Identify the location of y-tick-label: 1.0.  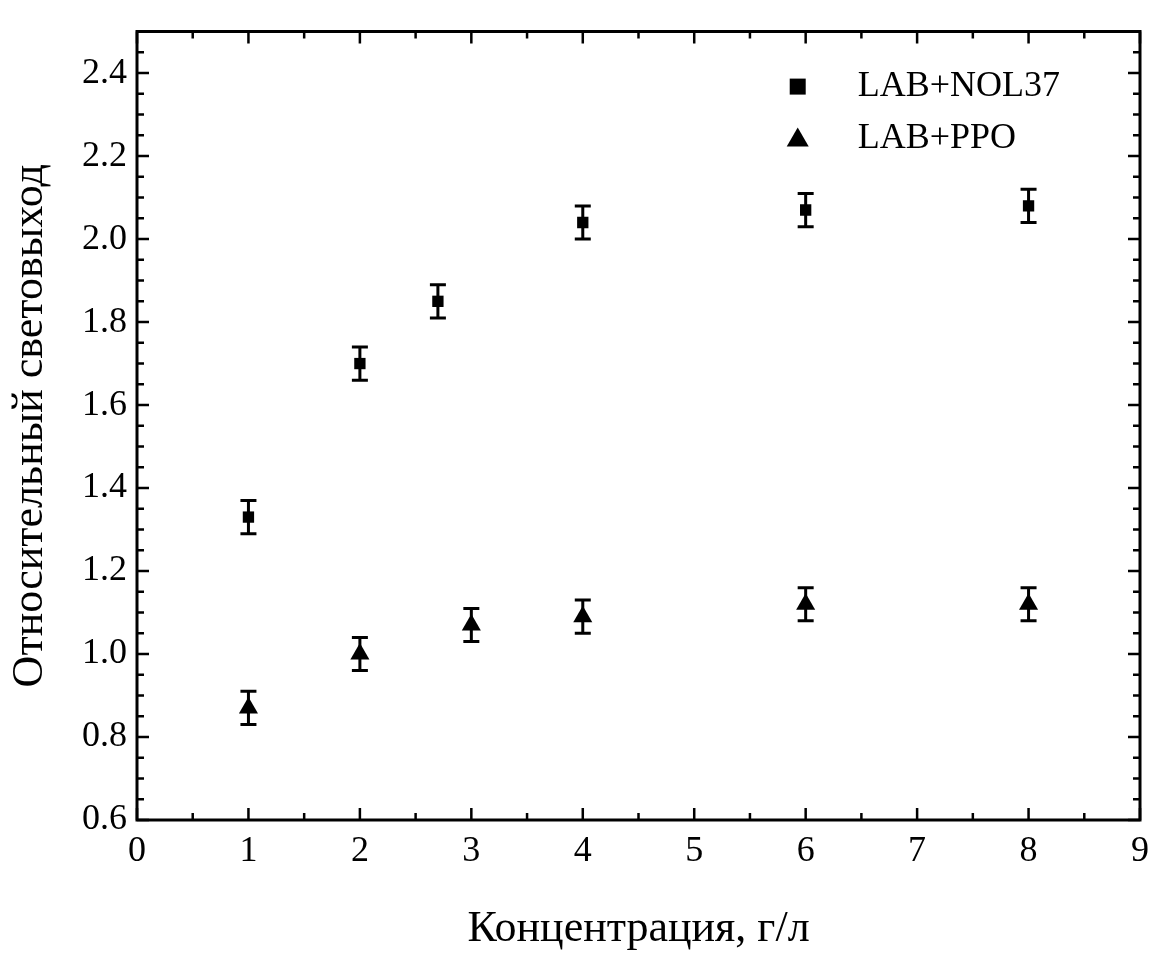
(104, 651).